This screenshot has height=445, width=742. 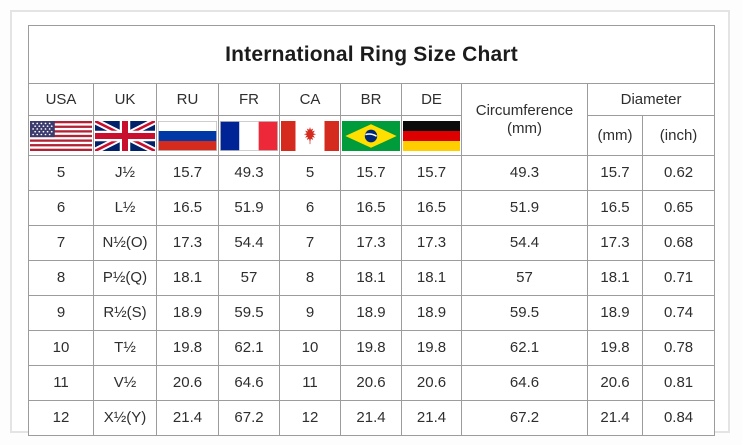 I want to click on brazil-flag-icon, so click(x=371, y=135).